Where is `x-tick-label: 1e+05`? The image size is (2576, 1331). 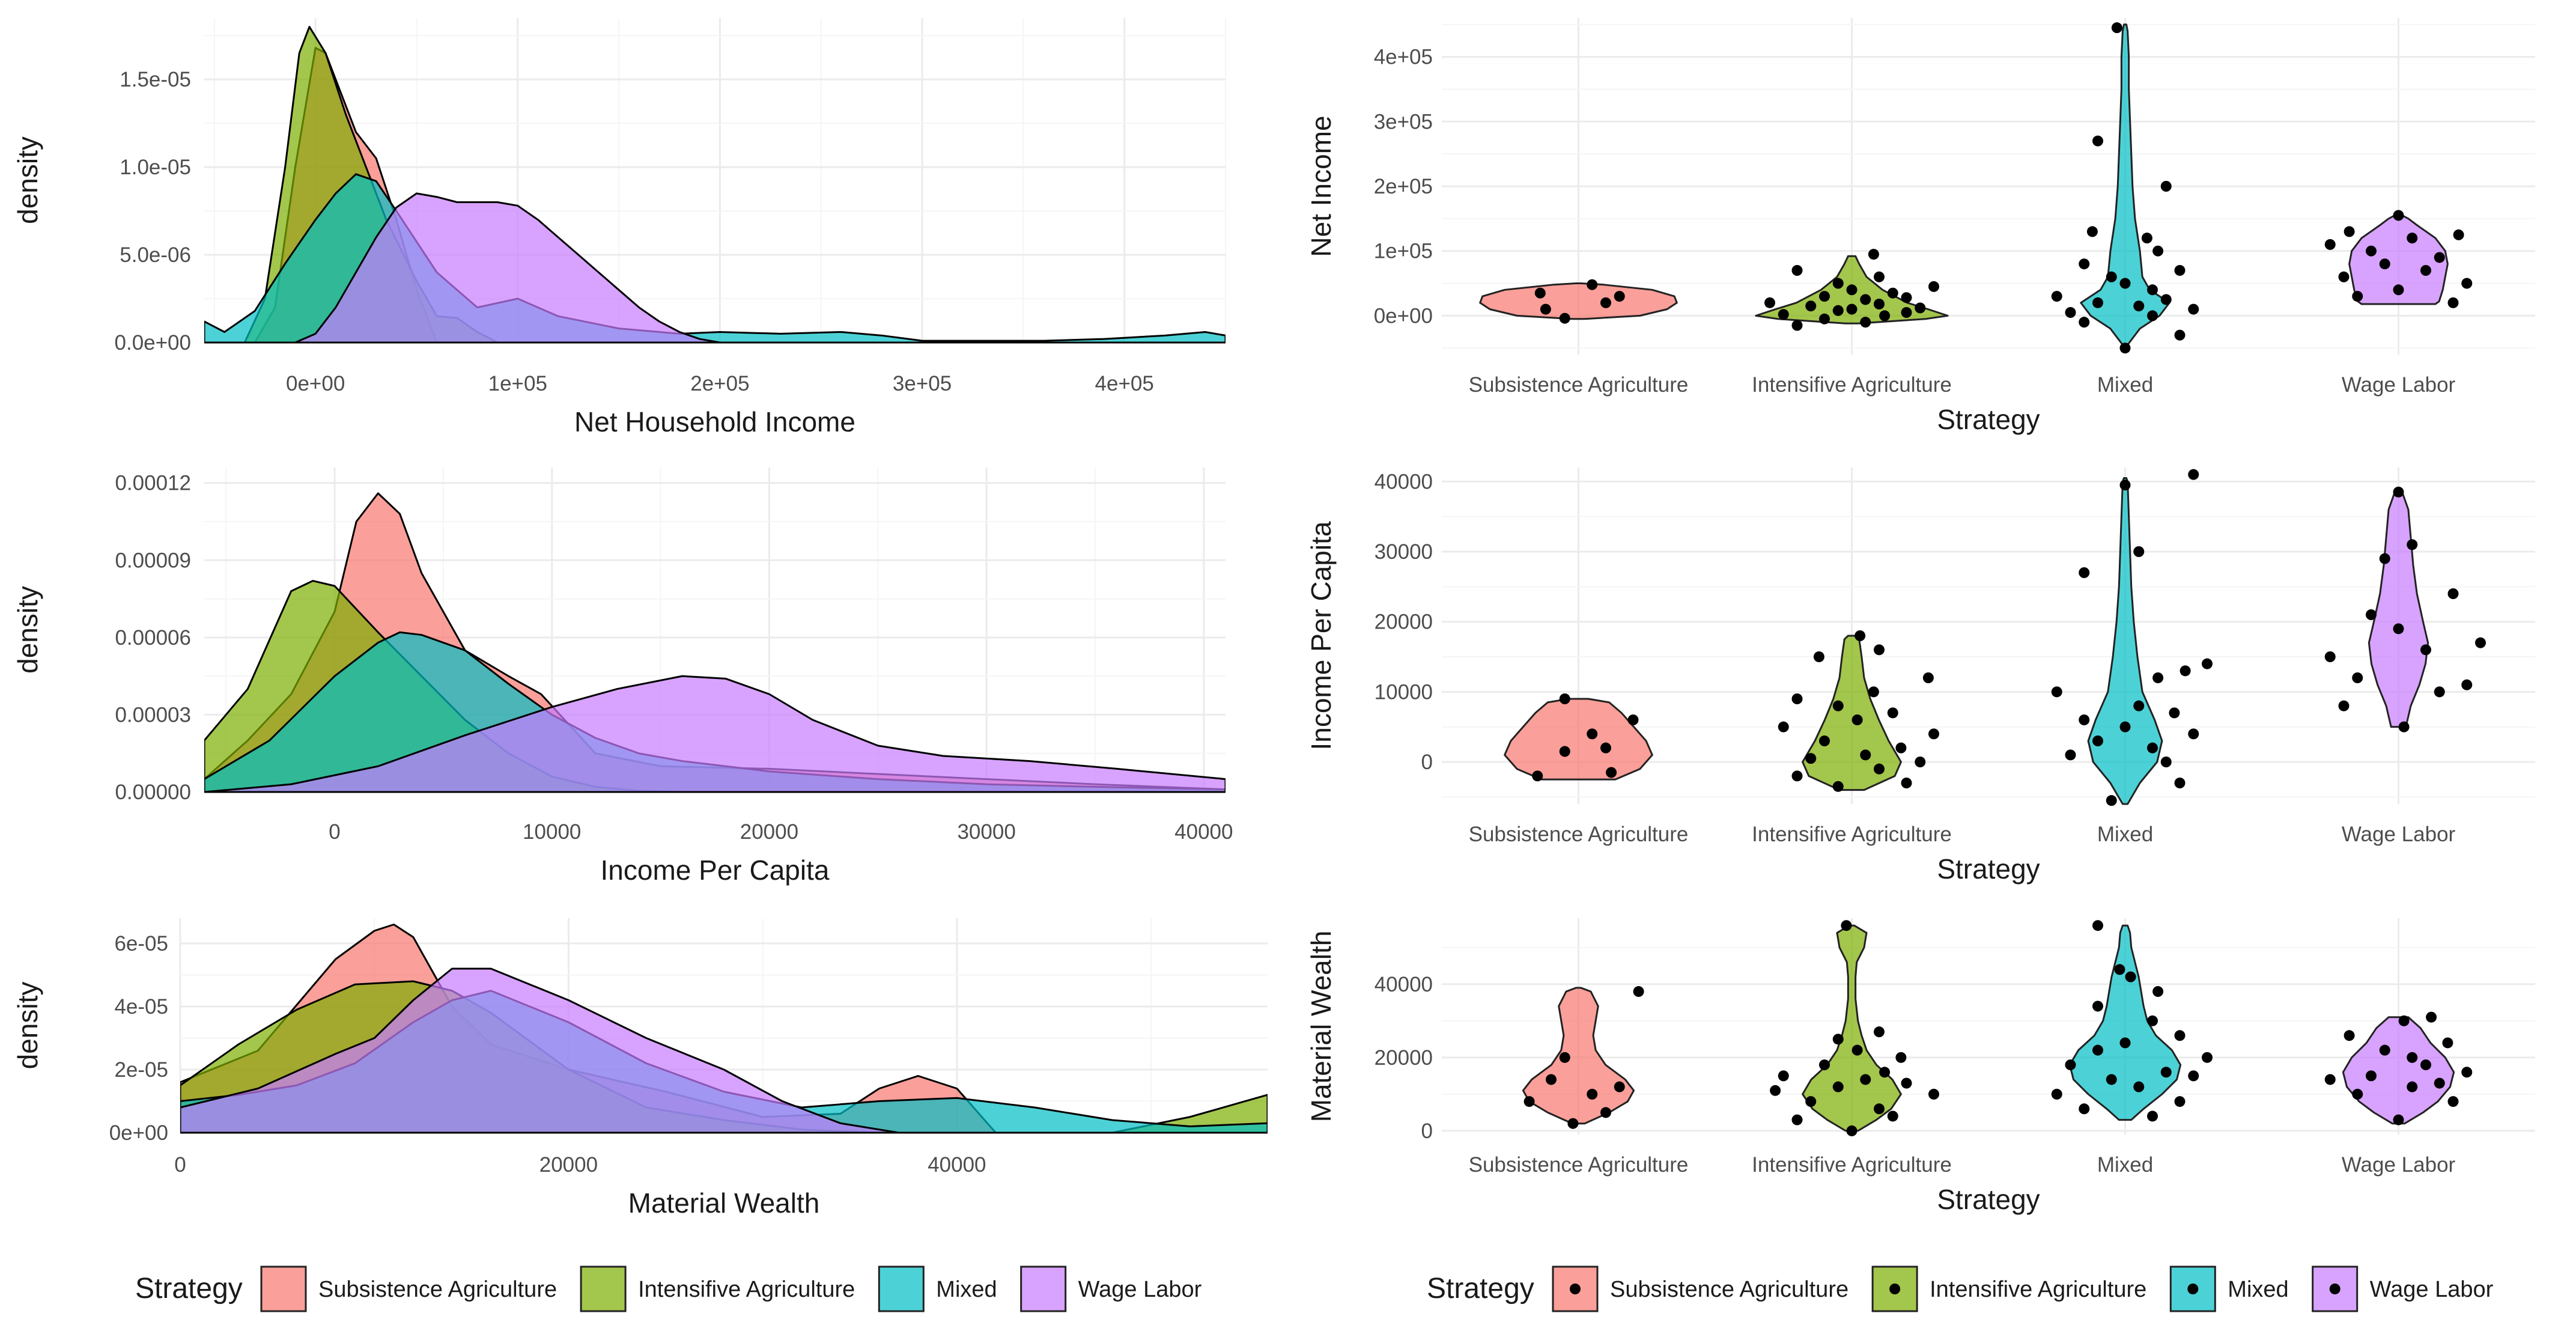 x-tick-label: 1e+05 is located at coordinates (517, 383).